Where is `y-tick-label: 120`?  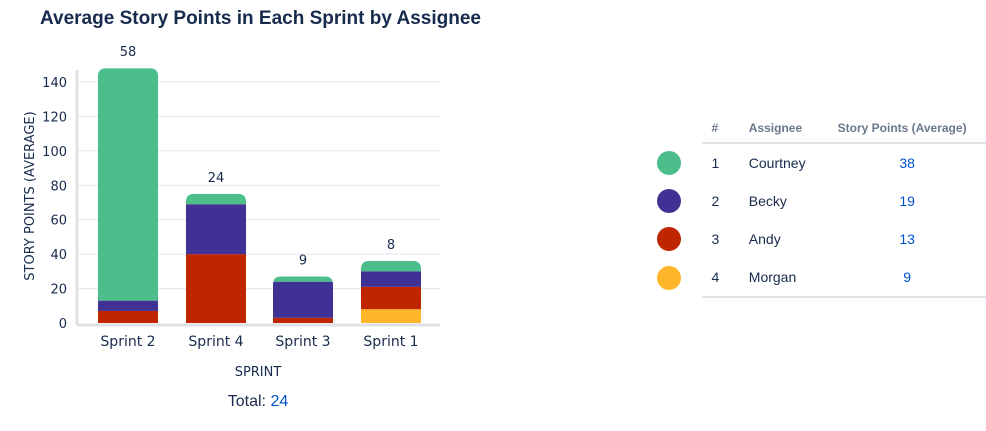
y-tick-label: 120 is located at coordinates (54, 117).